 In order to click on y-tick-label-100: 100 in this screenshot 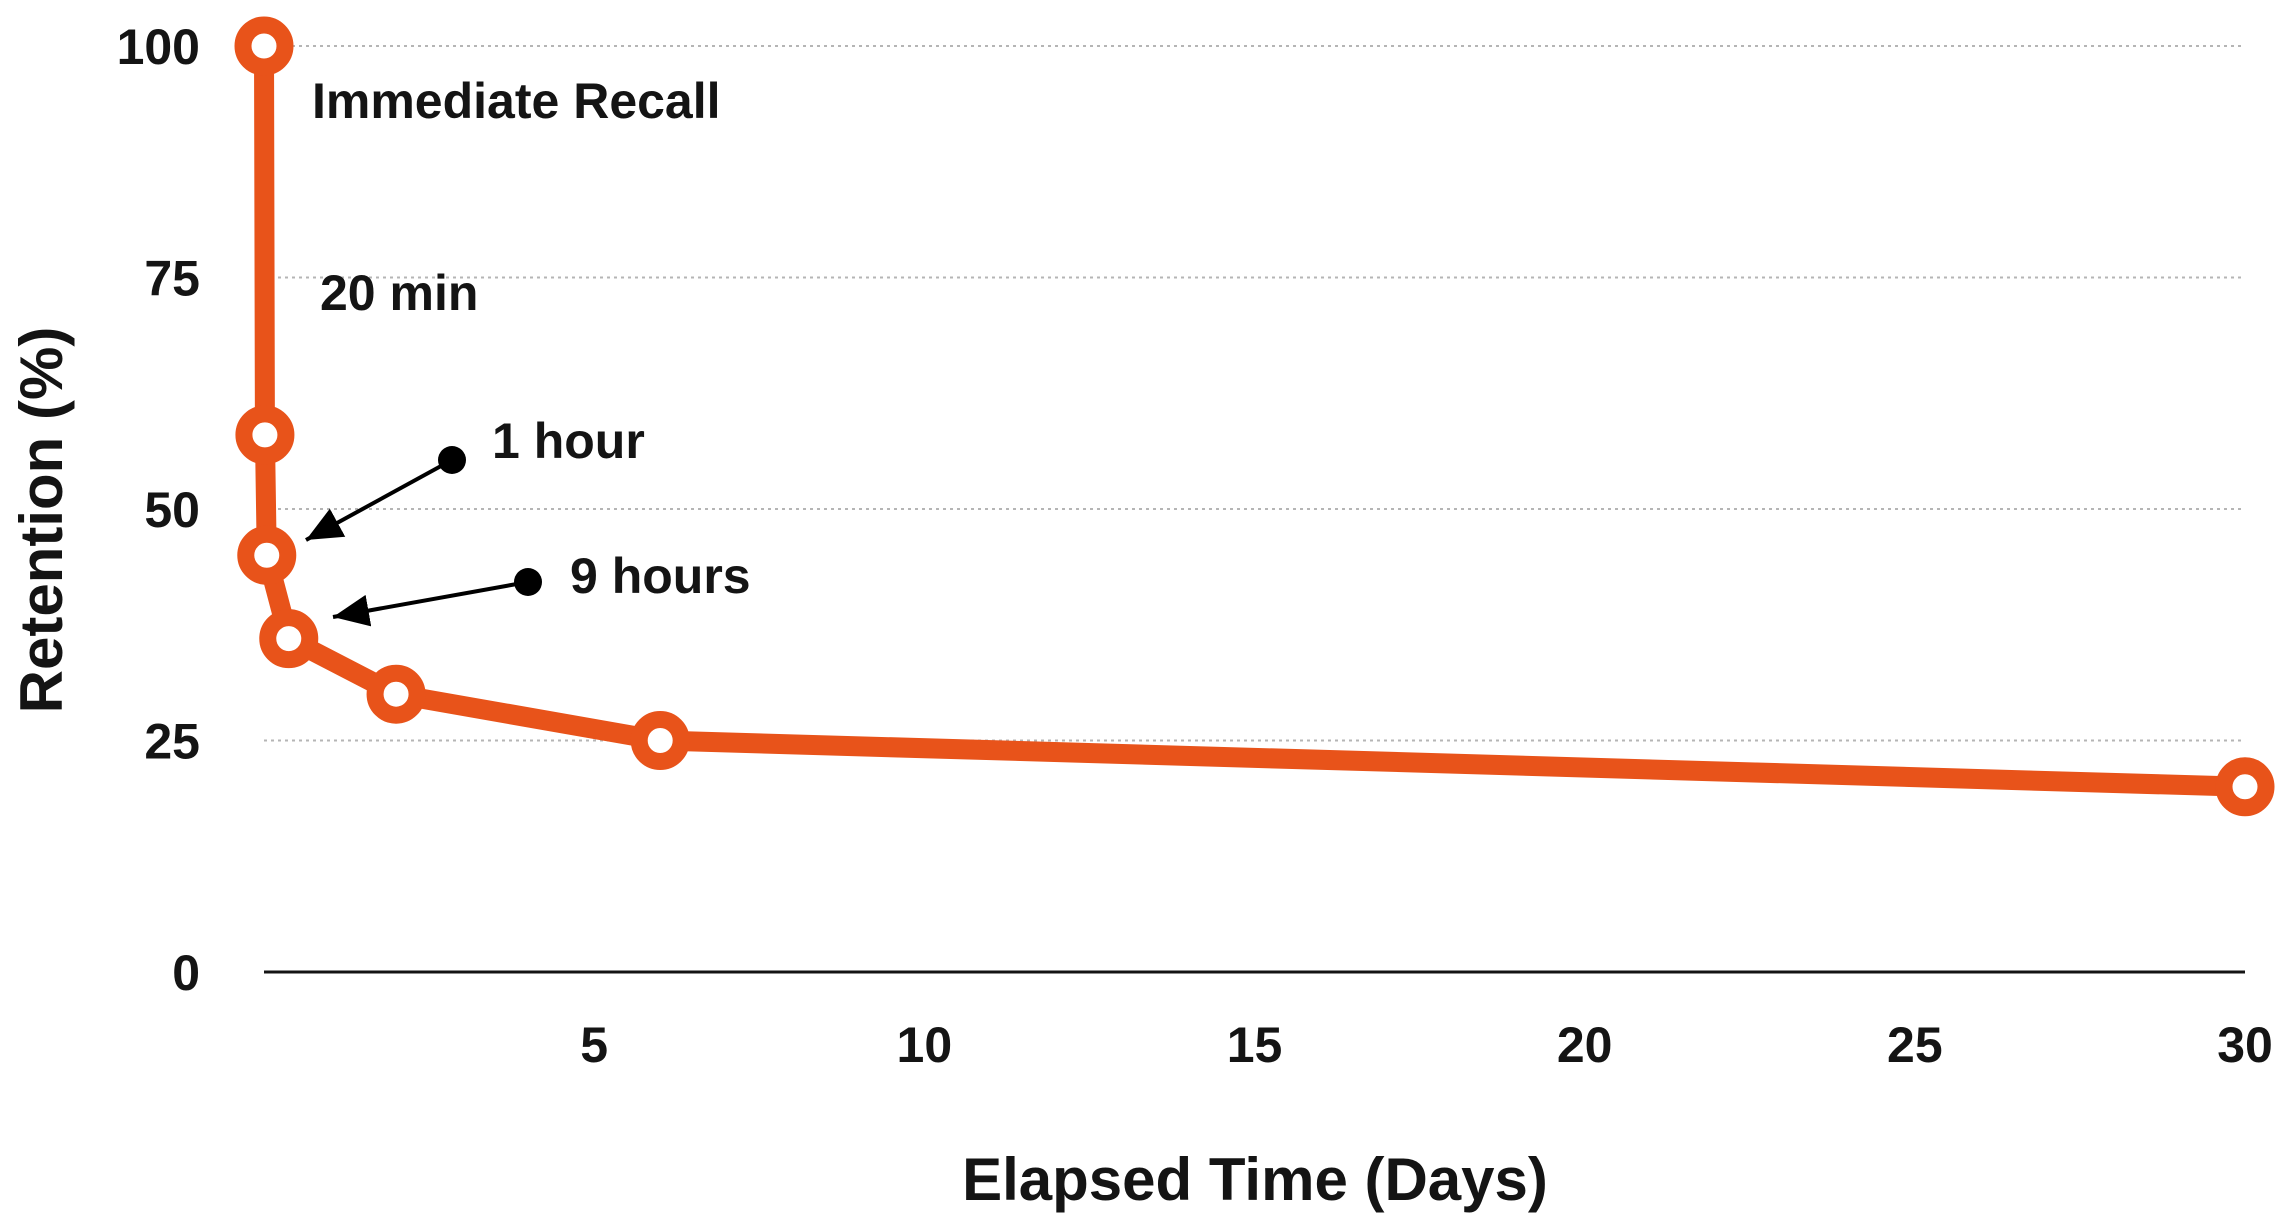, I will do `click(158, 47)`.